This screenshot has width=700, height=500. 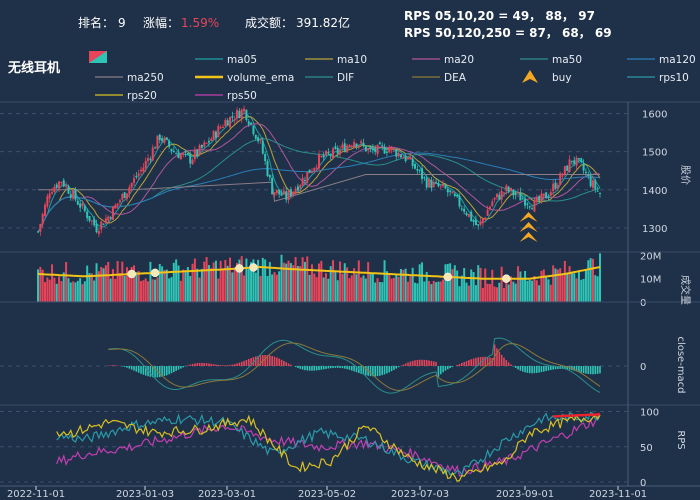 I want to click on legend-label: rps50, so click(x=242, y=96).